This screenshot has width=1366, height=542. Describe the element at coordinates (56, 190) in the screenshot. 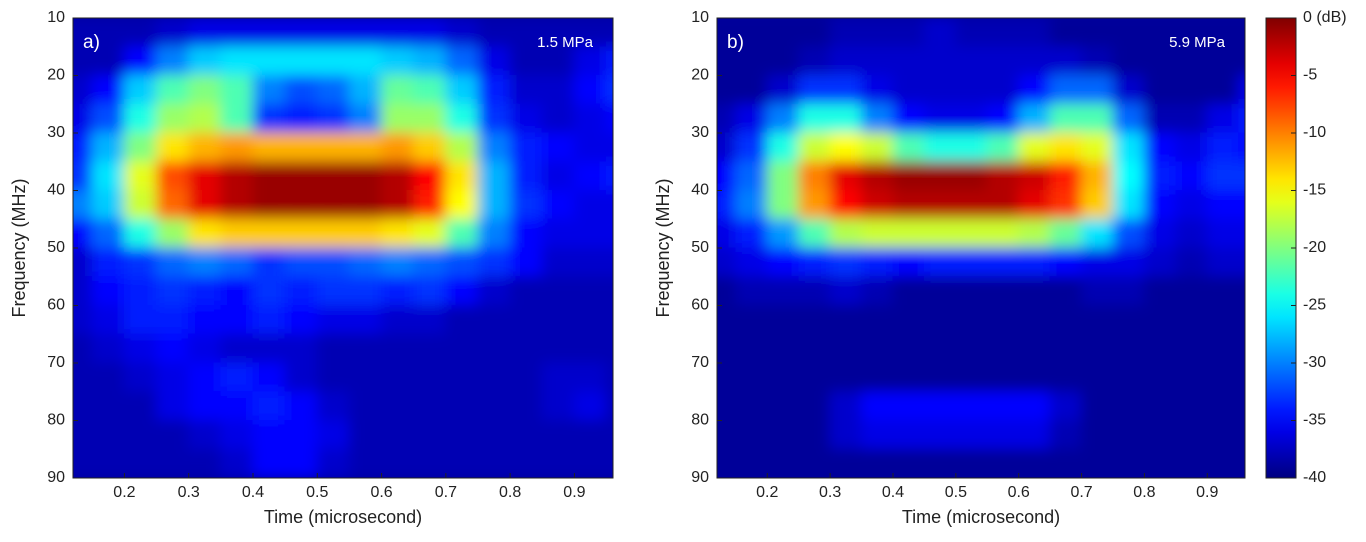

I see `y-tick-label: 40` at that location.